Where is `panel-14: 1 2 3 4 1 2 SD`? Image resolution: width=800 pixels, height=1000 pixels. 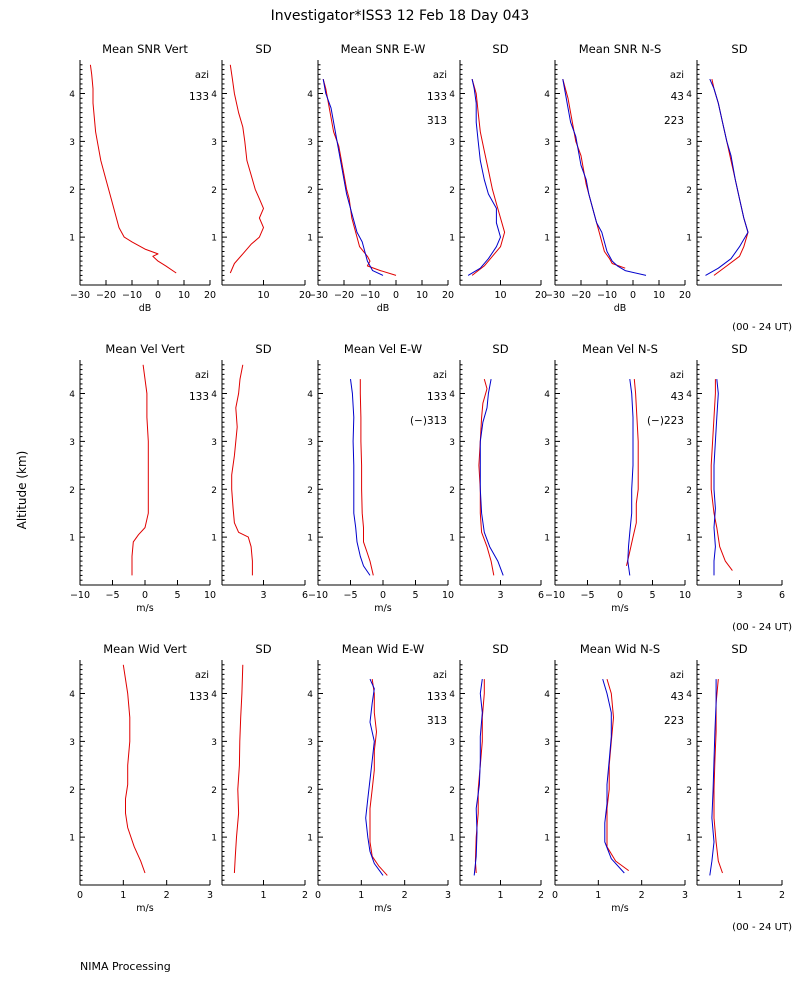 panel-14: 1 2 3 4 1 2 SD is located at coordinates (259, 771).